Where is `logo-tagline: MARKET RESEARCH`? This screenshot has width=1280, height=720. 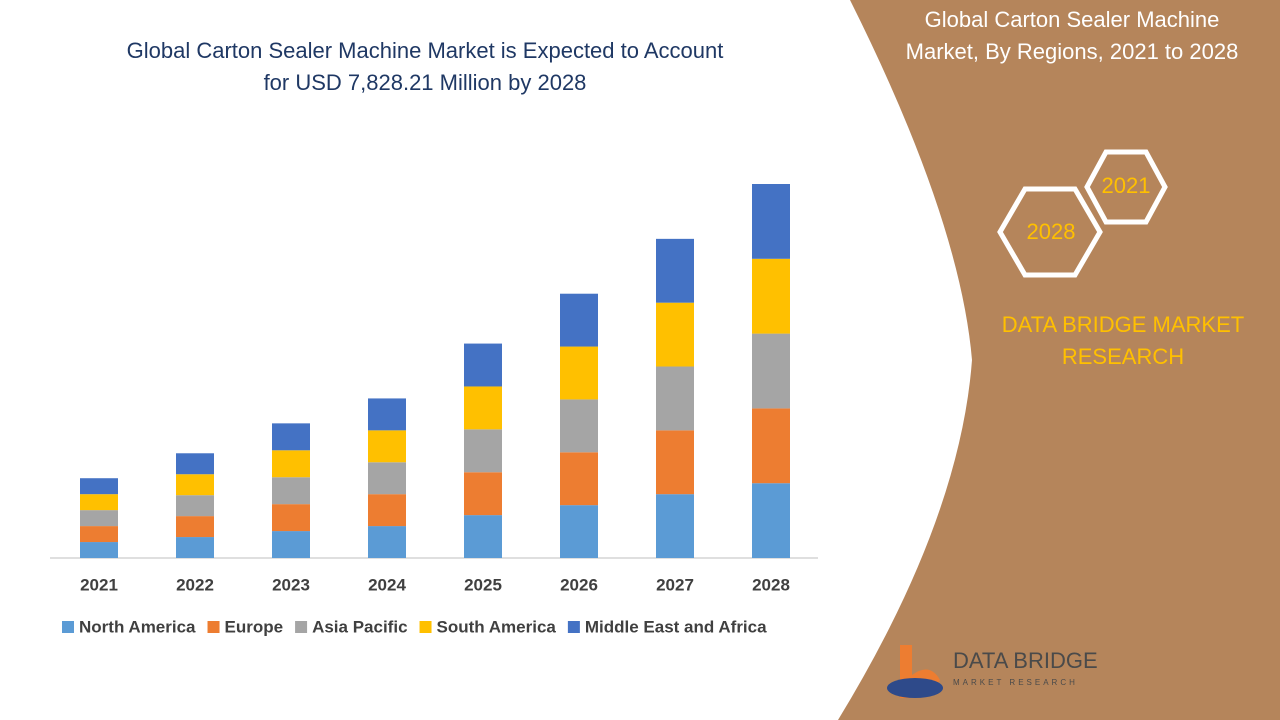
logo-tagline: MARKET RESEARCH is located at coordinates (1015, 682).